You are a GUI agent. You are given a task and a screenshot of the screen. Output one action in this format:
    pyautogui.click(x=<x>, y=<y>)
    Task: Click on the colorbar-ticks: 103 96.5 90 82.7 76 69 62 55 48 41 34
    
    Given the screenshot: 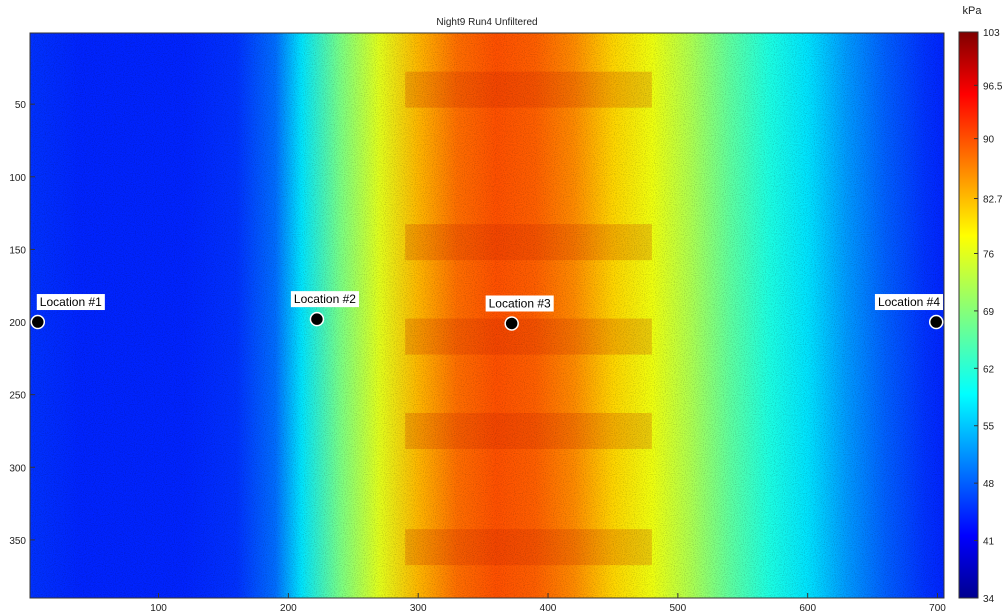 What is the action you would take?
    pyautogui.click(x=988, y=316)
    